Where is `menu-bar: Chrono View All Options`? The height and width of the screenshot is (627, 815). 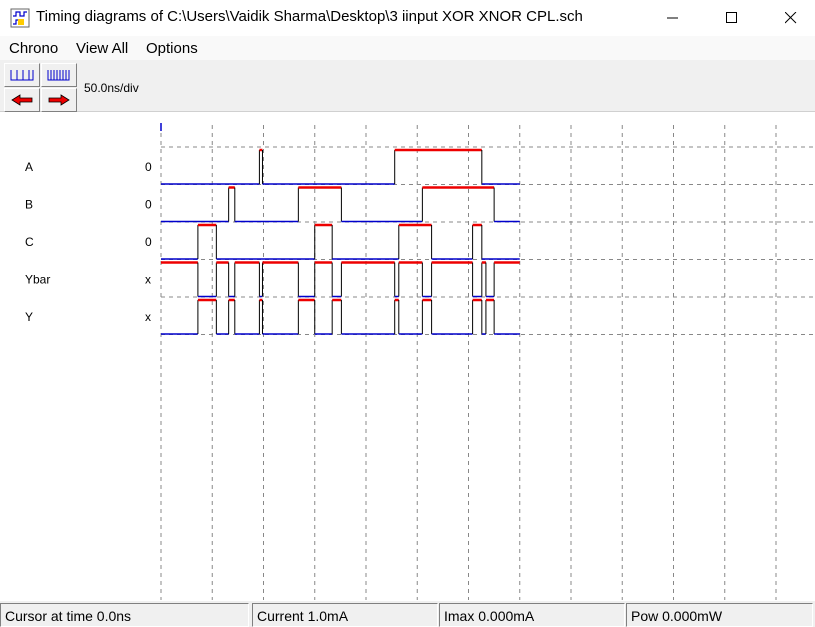 menu-bar: Chrono View All Options is located at coordinates (407, 48).